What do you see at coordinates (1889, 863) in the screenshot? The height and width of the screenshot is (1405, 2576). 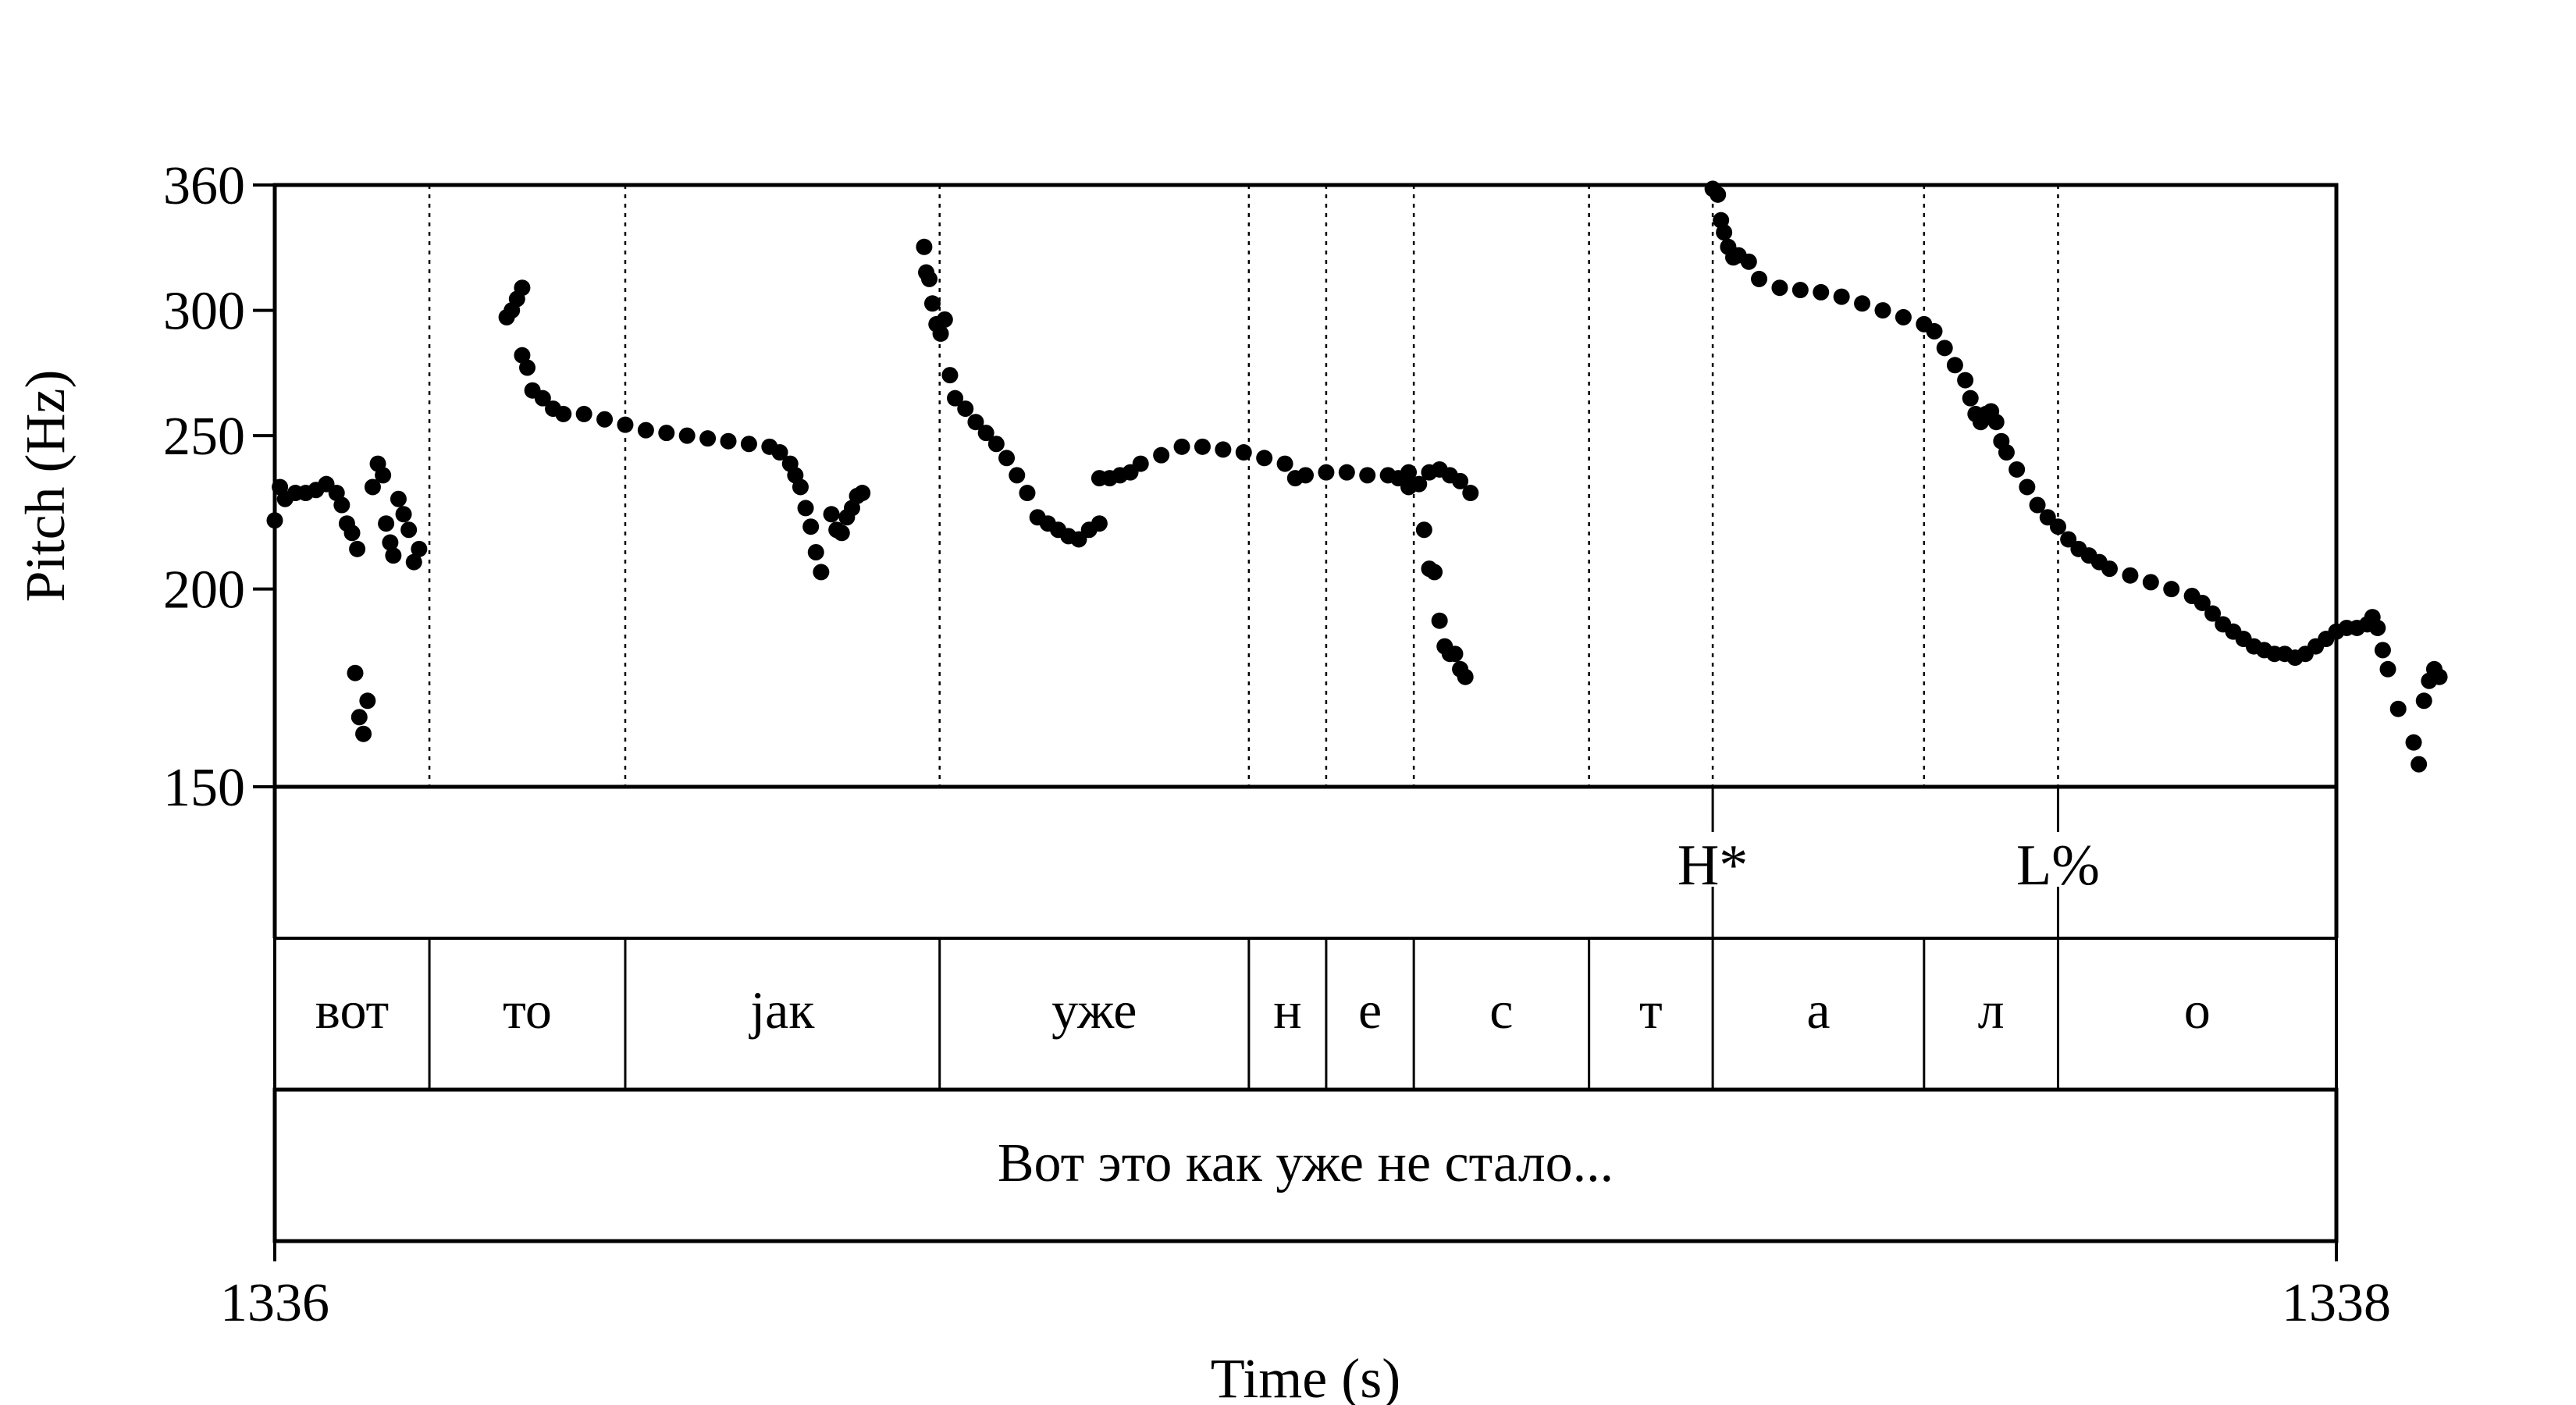 I see `tone-tier: H* L%` at bounding box center [1889, 863].